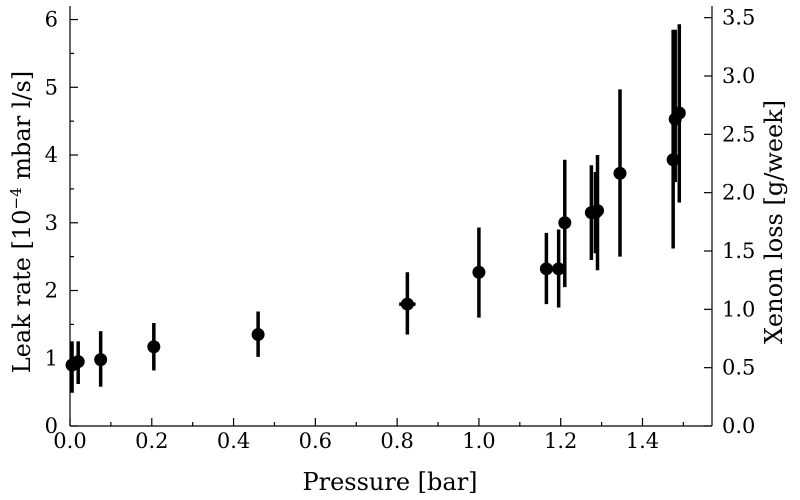 This screenshot has width=800, height=500. What do you see at coordinates (51, 87) in the screenshot?
I see `y-tick-label: 5` at bounding box center [51, 87].